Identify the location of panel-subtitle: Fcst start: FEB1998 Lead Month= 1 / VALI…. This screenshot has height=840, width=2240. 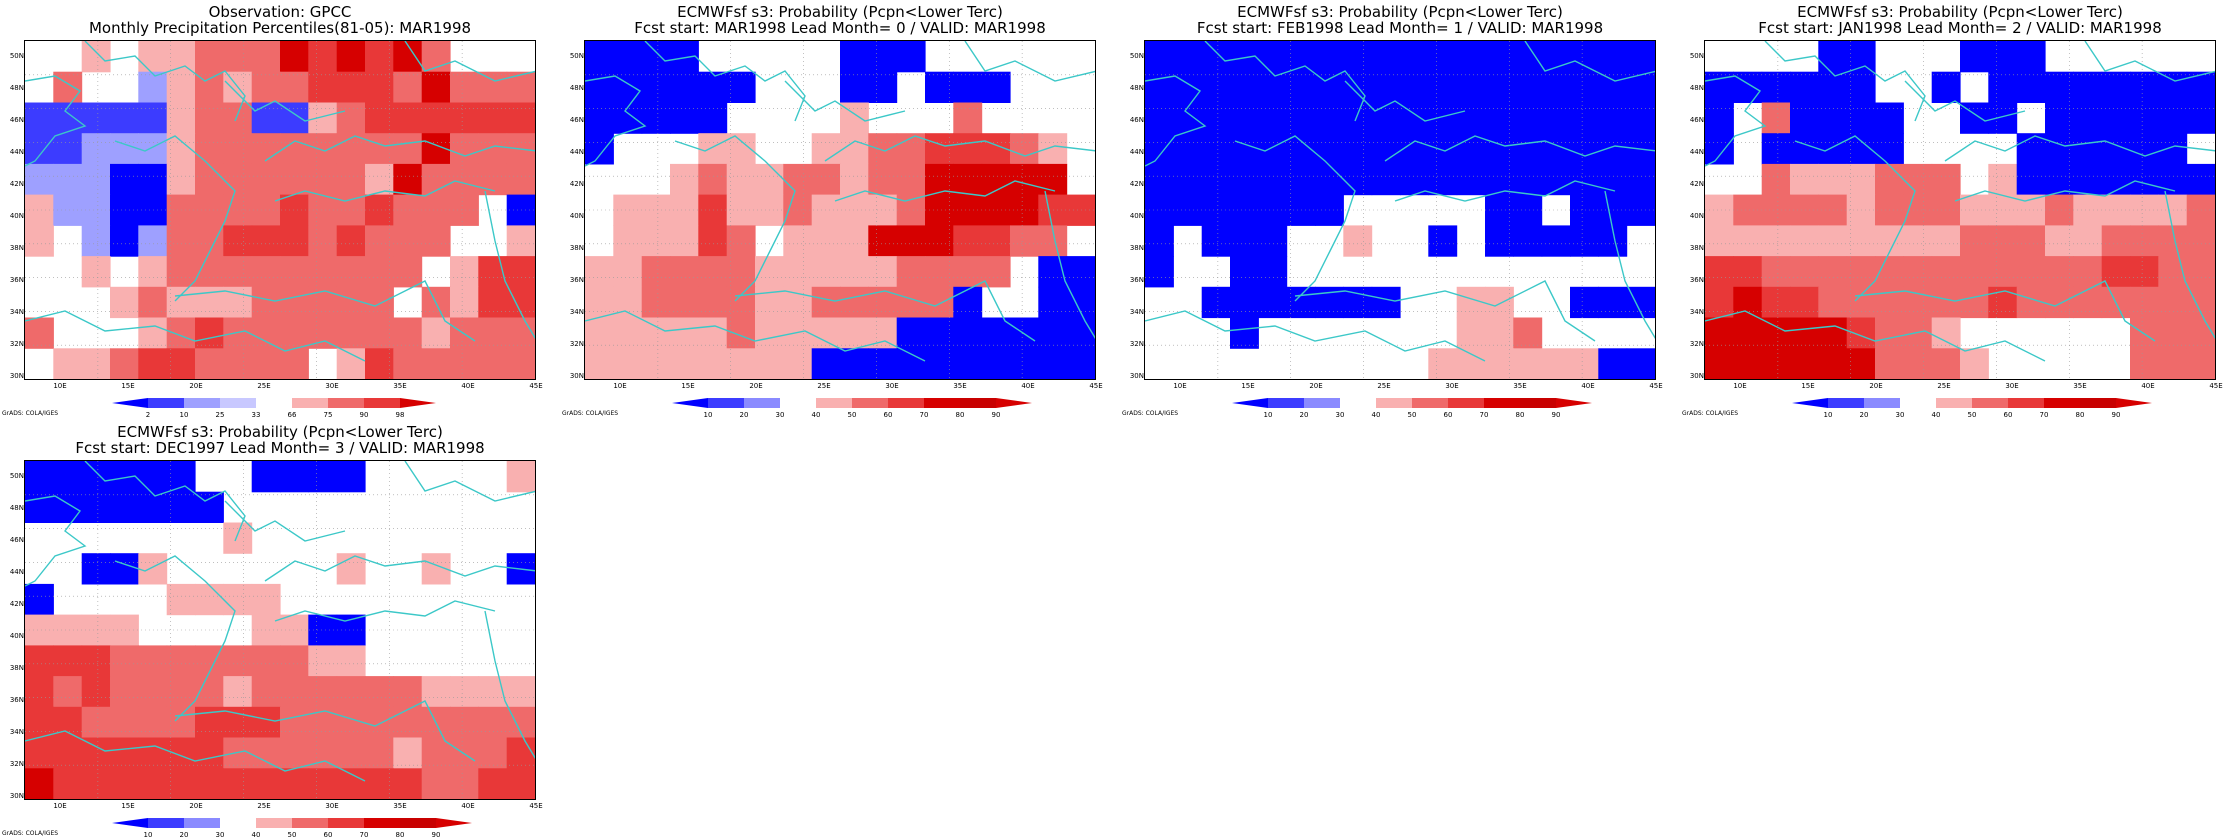
(1400, 28).